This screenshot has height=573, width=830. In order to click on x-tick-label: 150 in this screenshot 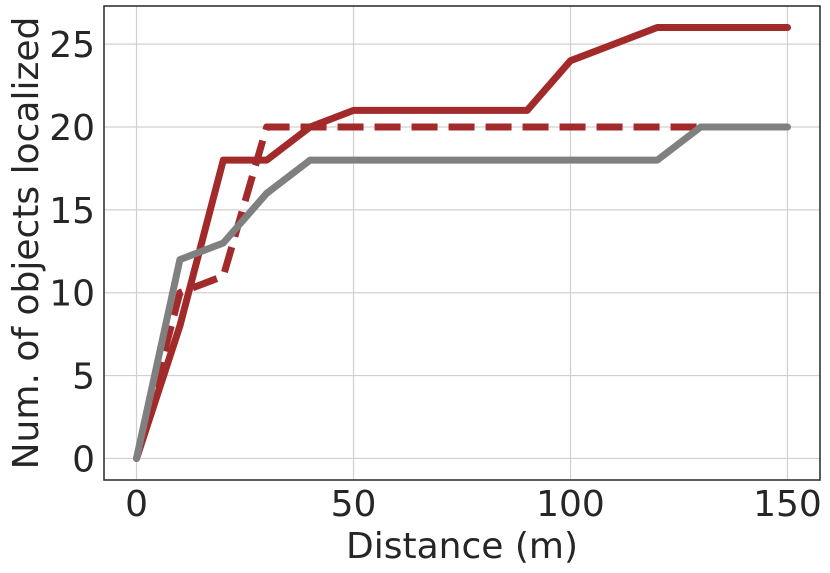, I will do `click(787, 504)`.